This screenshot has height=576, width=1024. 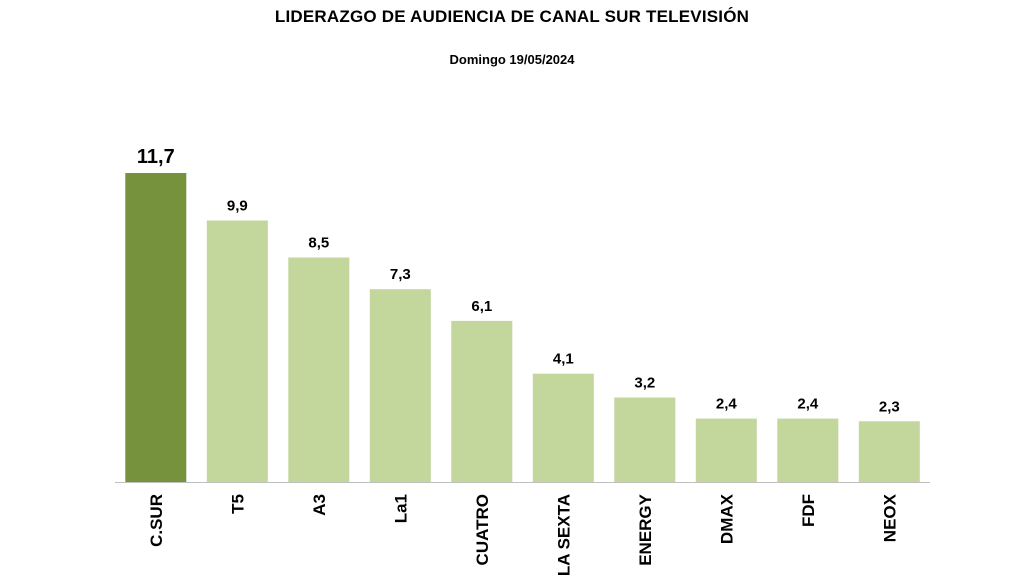 What do you see at coordinates (319, 505) in the screenshot?
I see `tick-label-a3: A3` at bounding box center [319, 505].